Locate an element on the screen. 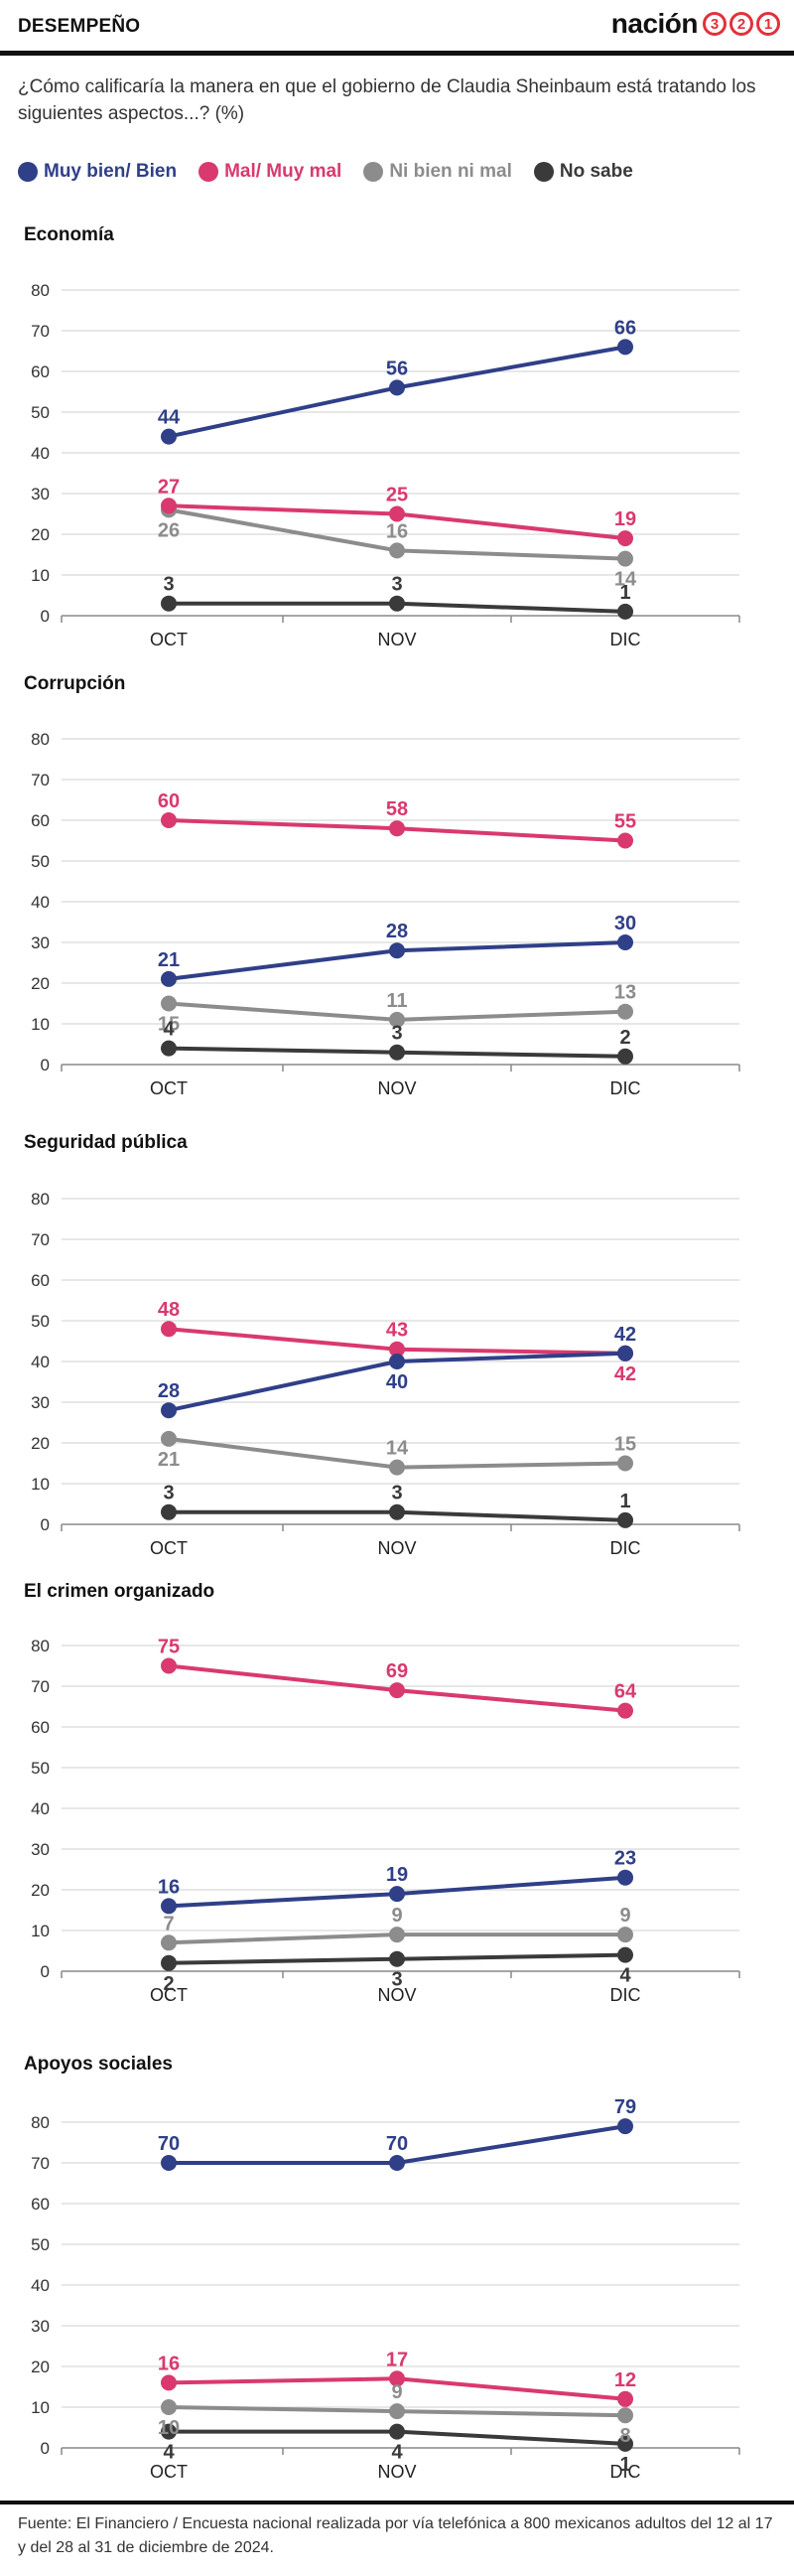 The width and height of the screenshot is (794, 2576). data-label-mal-muy-mal: 43 is located at coordinates (397, 1331).